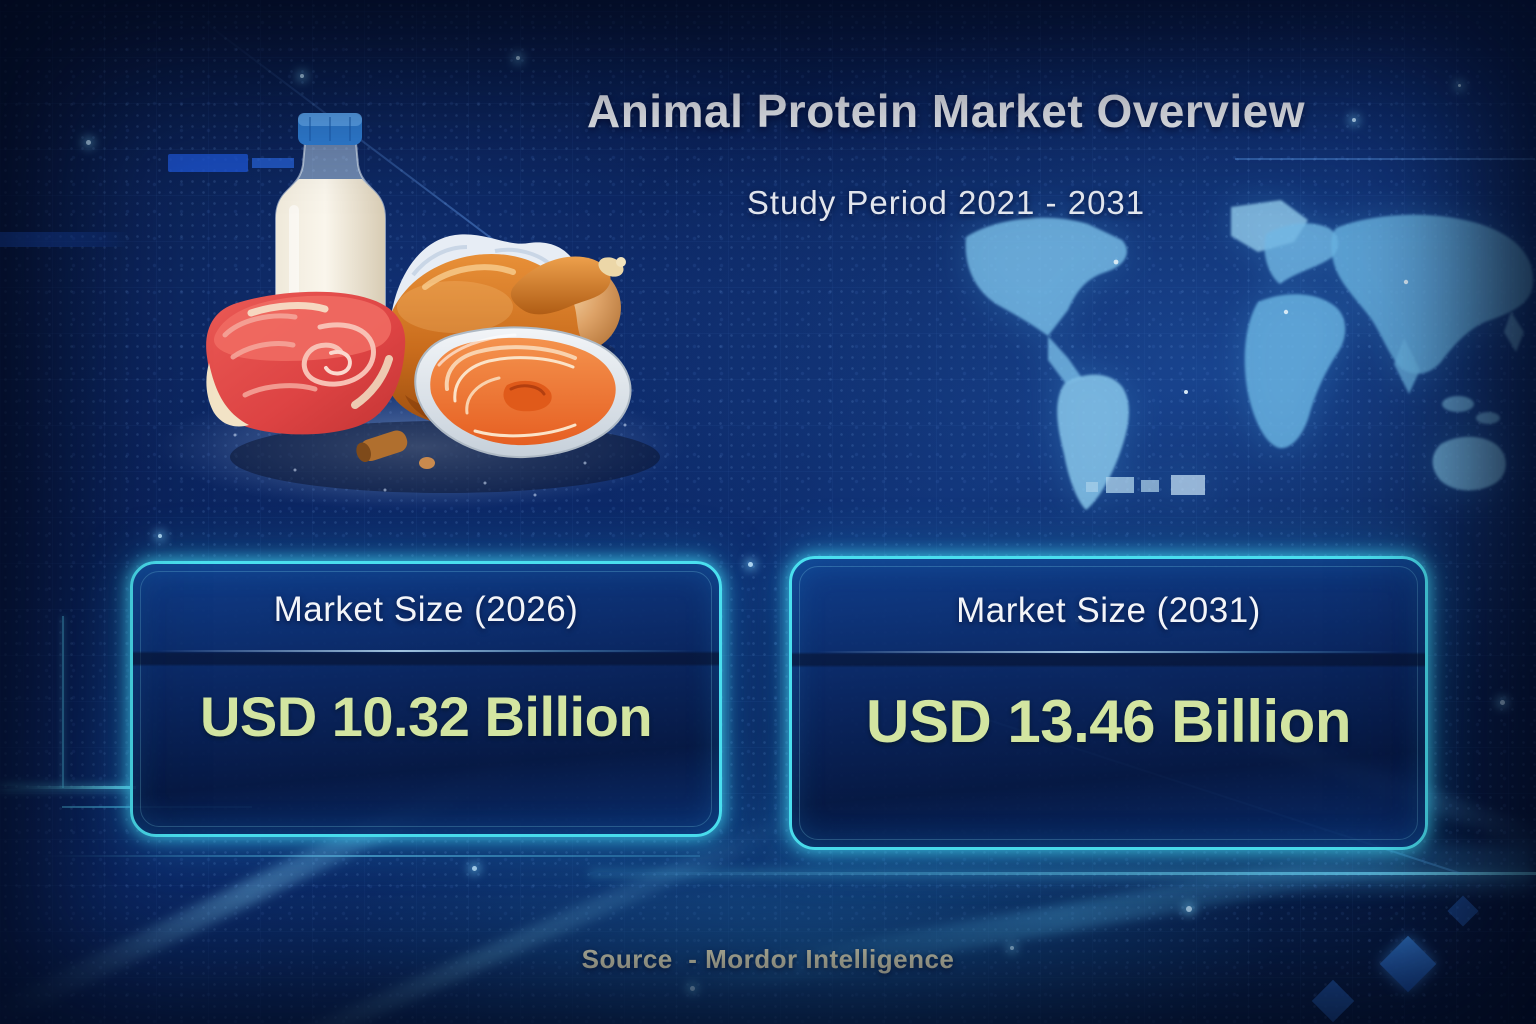 Image resolution: width=1536 pixels, height=1024 pixels. I want to click on market-size-2031-card: Market Size (2031) USD 13.46 Billion, so click(1108, 703).